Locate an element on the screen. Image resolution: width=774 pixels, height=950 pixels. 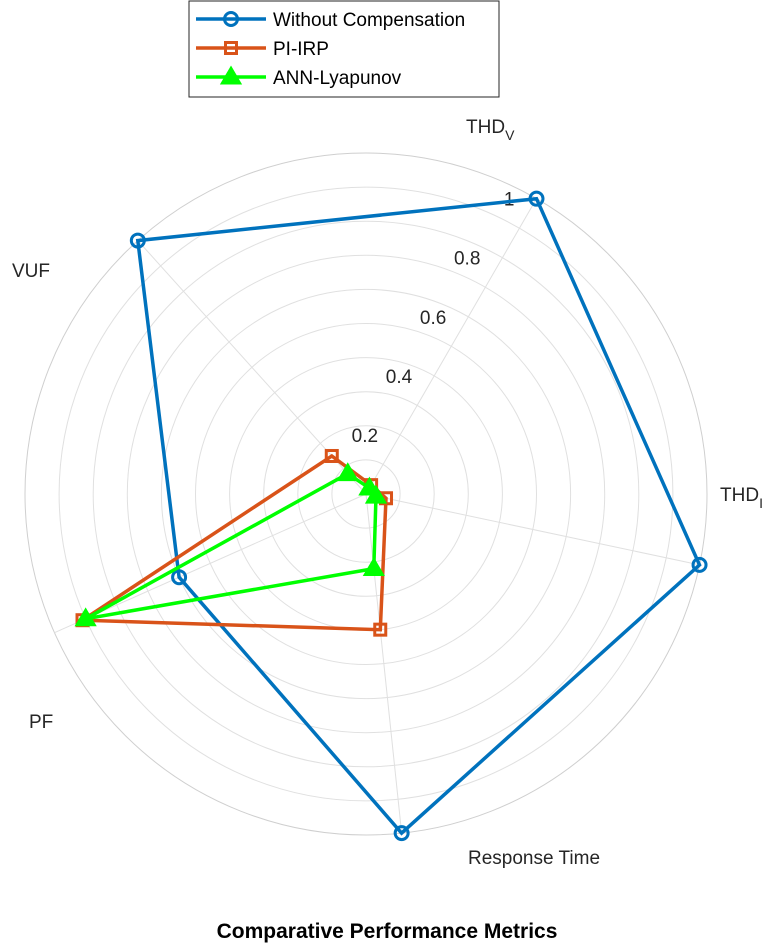
tick-layer: 0.20.40.60.81 is located at coordinates (433, 318).